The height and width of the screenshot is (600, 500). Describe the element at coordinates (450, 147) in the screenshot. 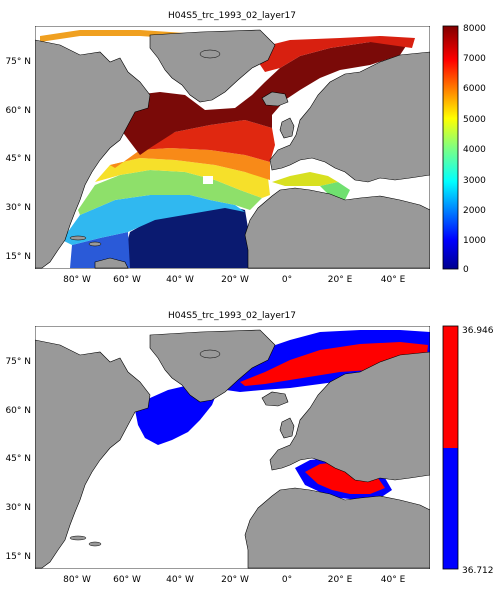

I see `top-colorbar-gradient` at that location.